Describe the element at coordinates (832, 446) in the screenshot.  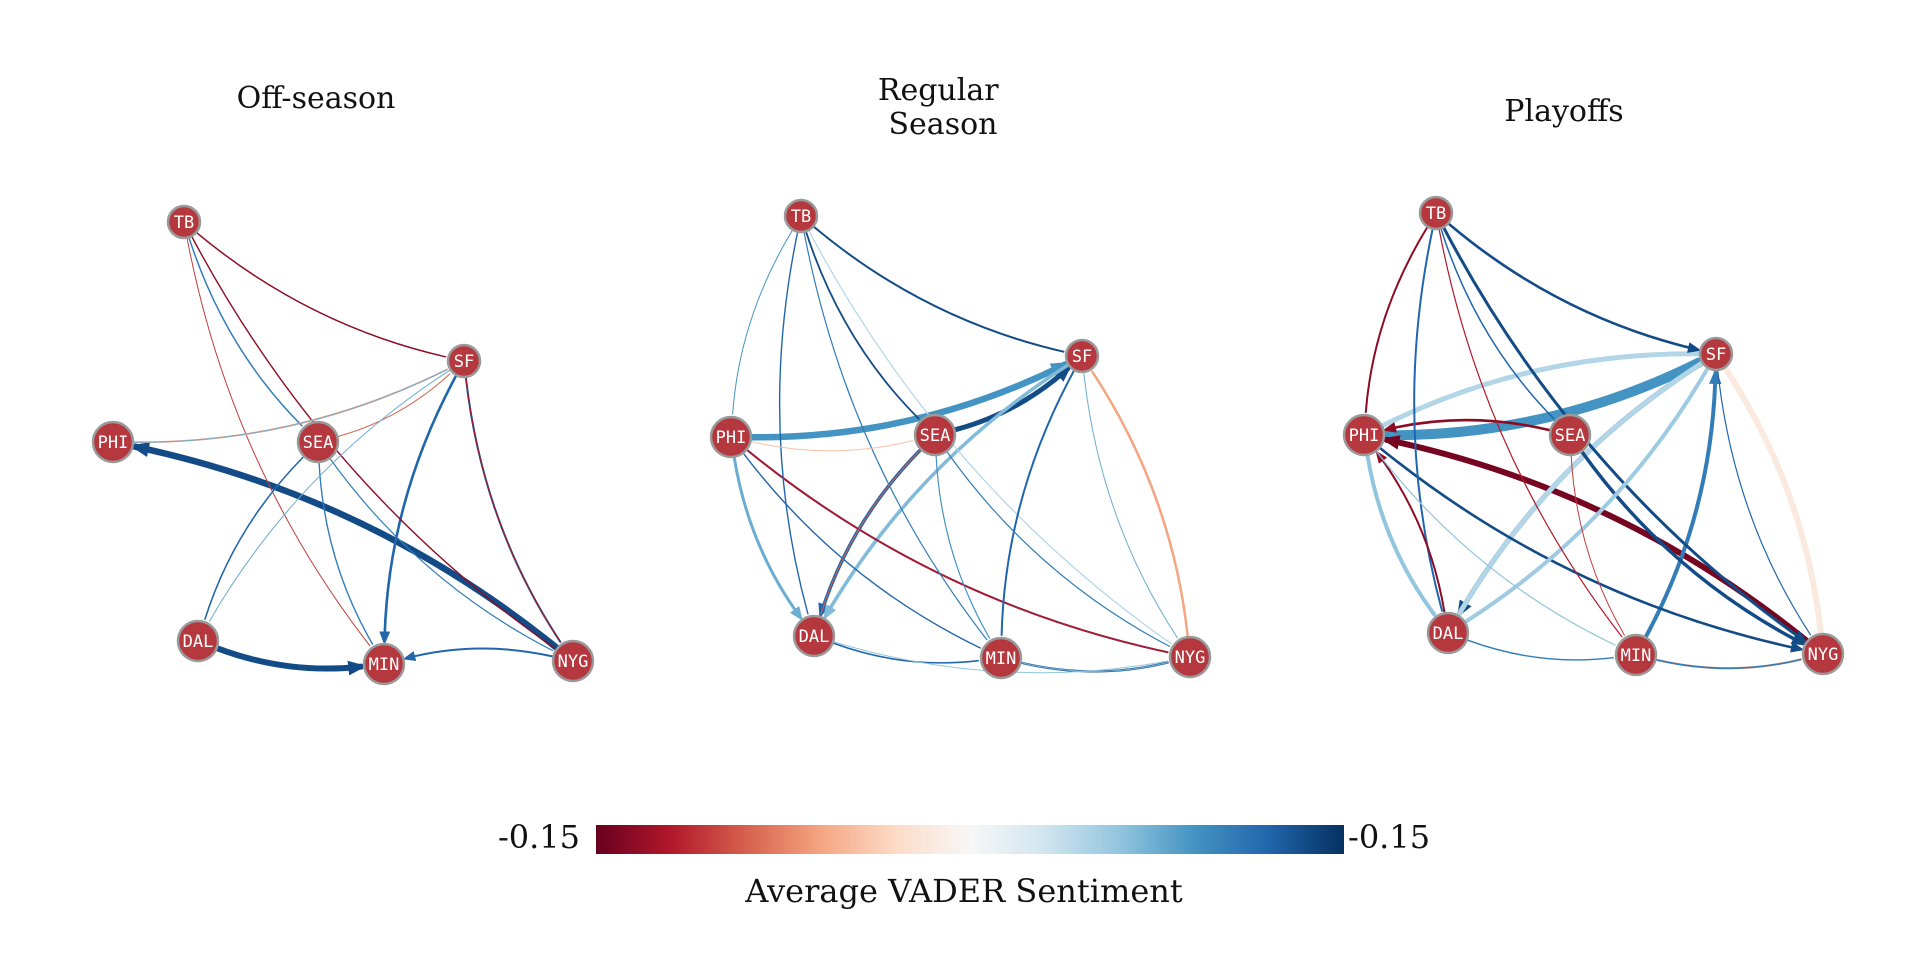
I see `edge-phi-sea` at that location.